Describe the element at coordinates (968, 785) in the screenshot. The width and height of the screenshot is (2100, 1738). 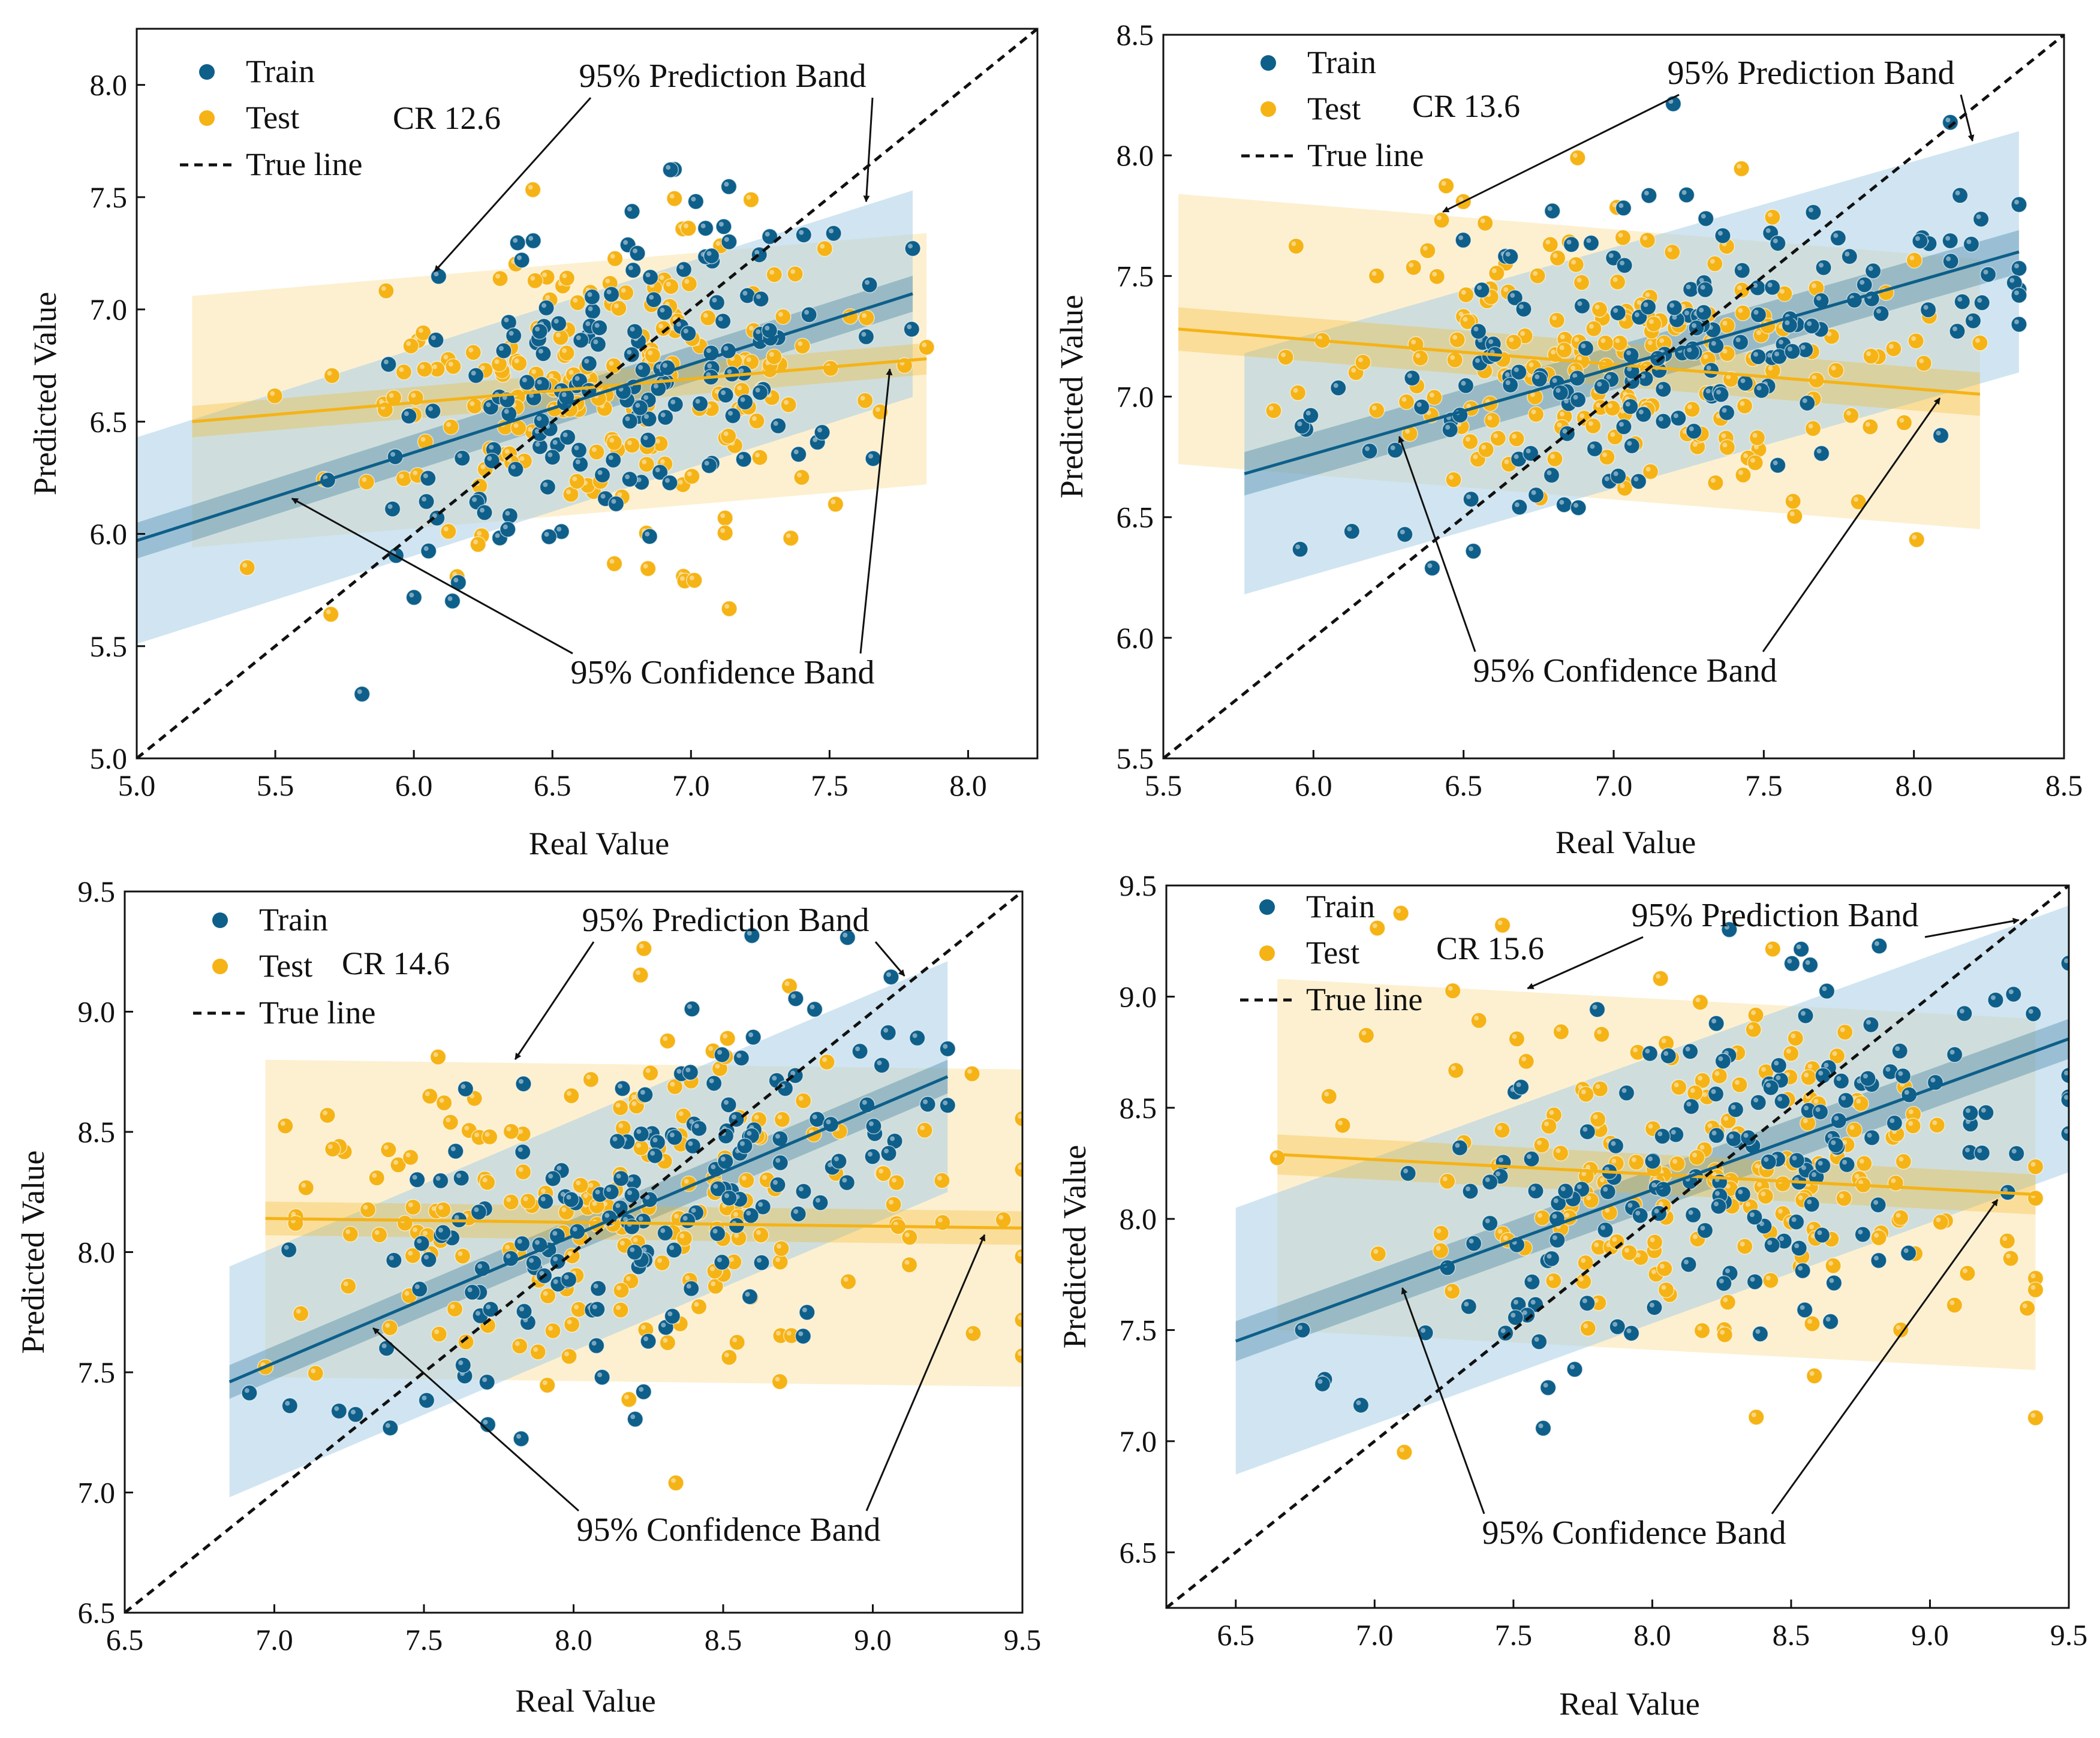
I see `x-tick-label: 8.0` at that location.